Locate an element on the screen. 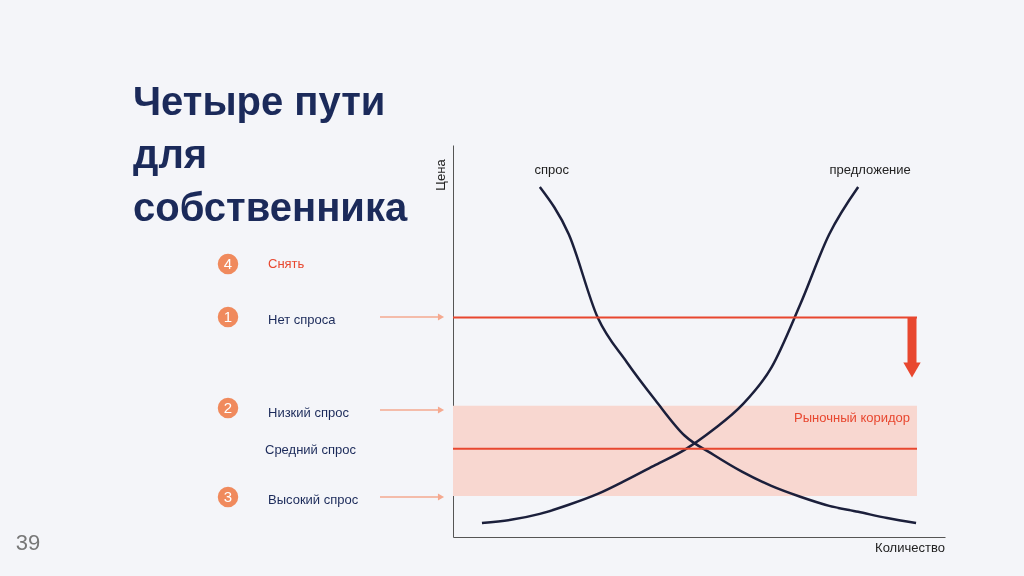 This screenshot has width=1024, height=576. text: 1 is located at coordinates (228, 316).